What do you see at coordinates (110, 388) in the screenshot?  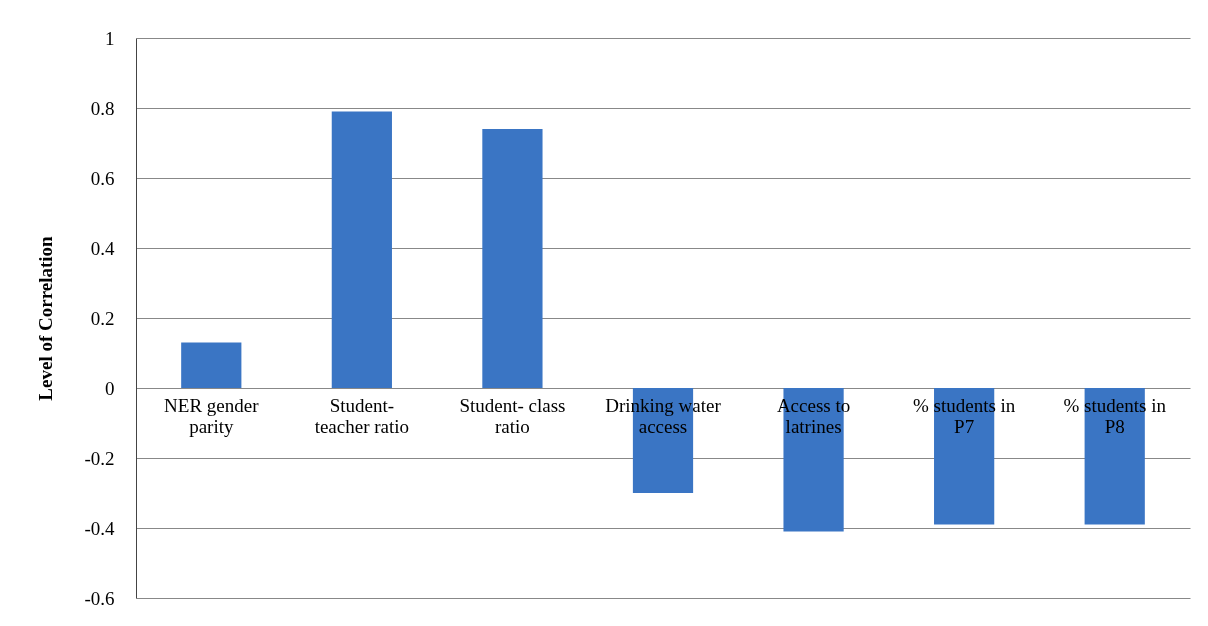 I see `y-tick-label: 0` at bounding box center [110, 388].